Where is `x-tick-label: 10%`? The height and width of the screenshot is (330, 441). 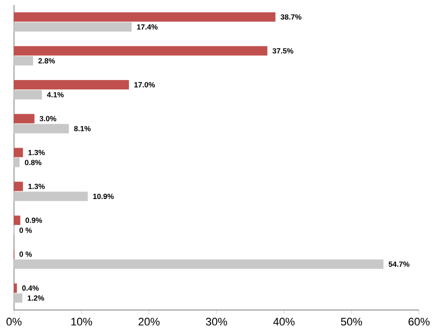
x-tick-label: 10% is located at coordinates (81, 322).